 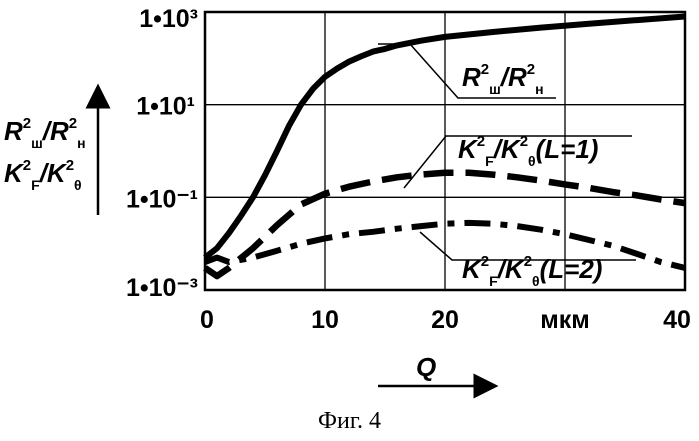 I want to click on y-axis-label: R2ш/R2н K2F/K2θ, so click(x=45, y=154).